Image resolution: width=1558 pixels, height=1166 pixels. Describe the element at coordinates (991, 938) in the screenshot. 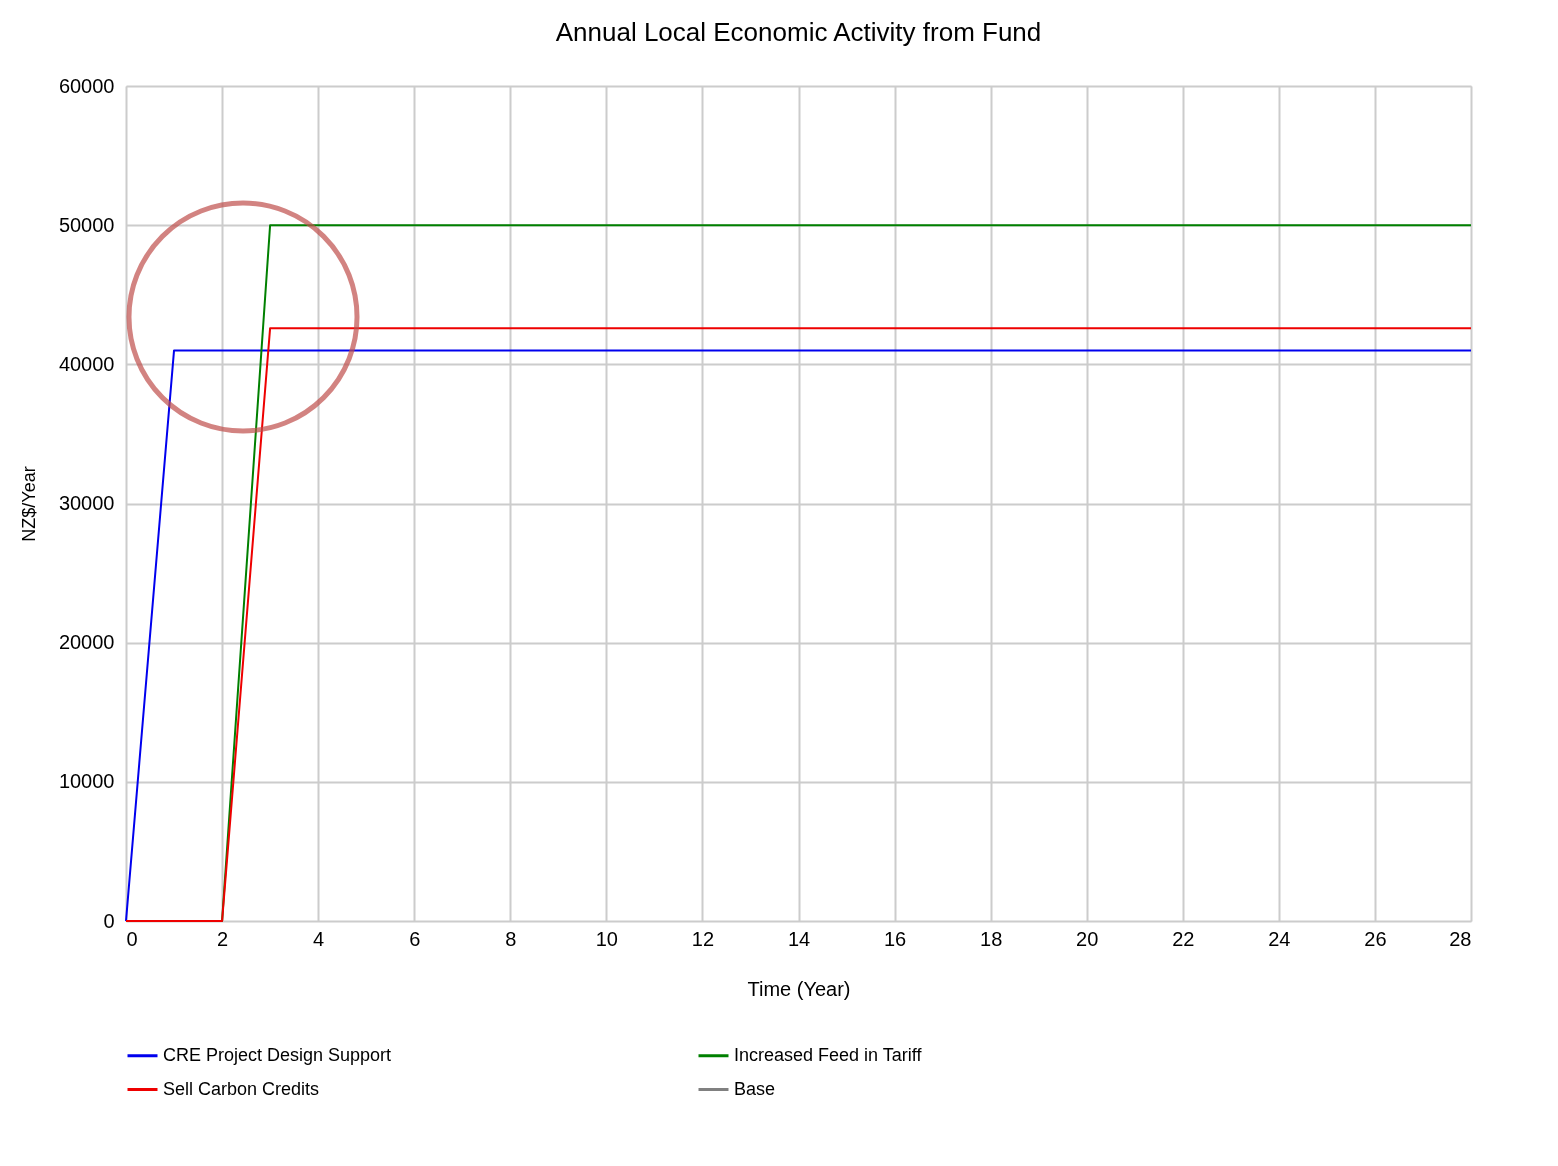

I see `x-tick-label: 18` at that location.